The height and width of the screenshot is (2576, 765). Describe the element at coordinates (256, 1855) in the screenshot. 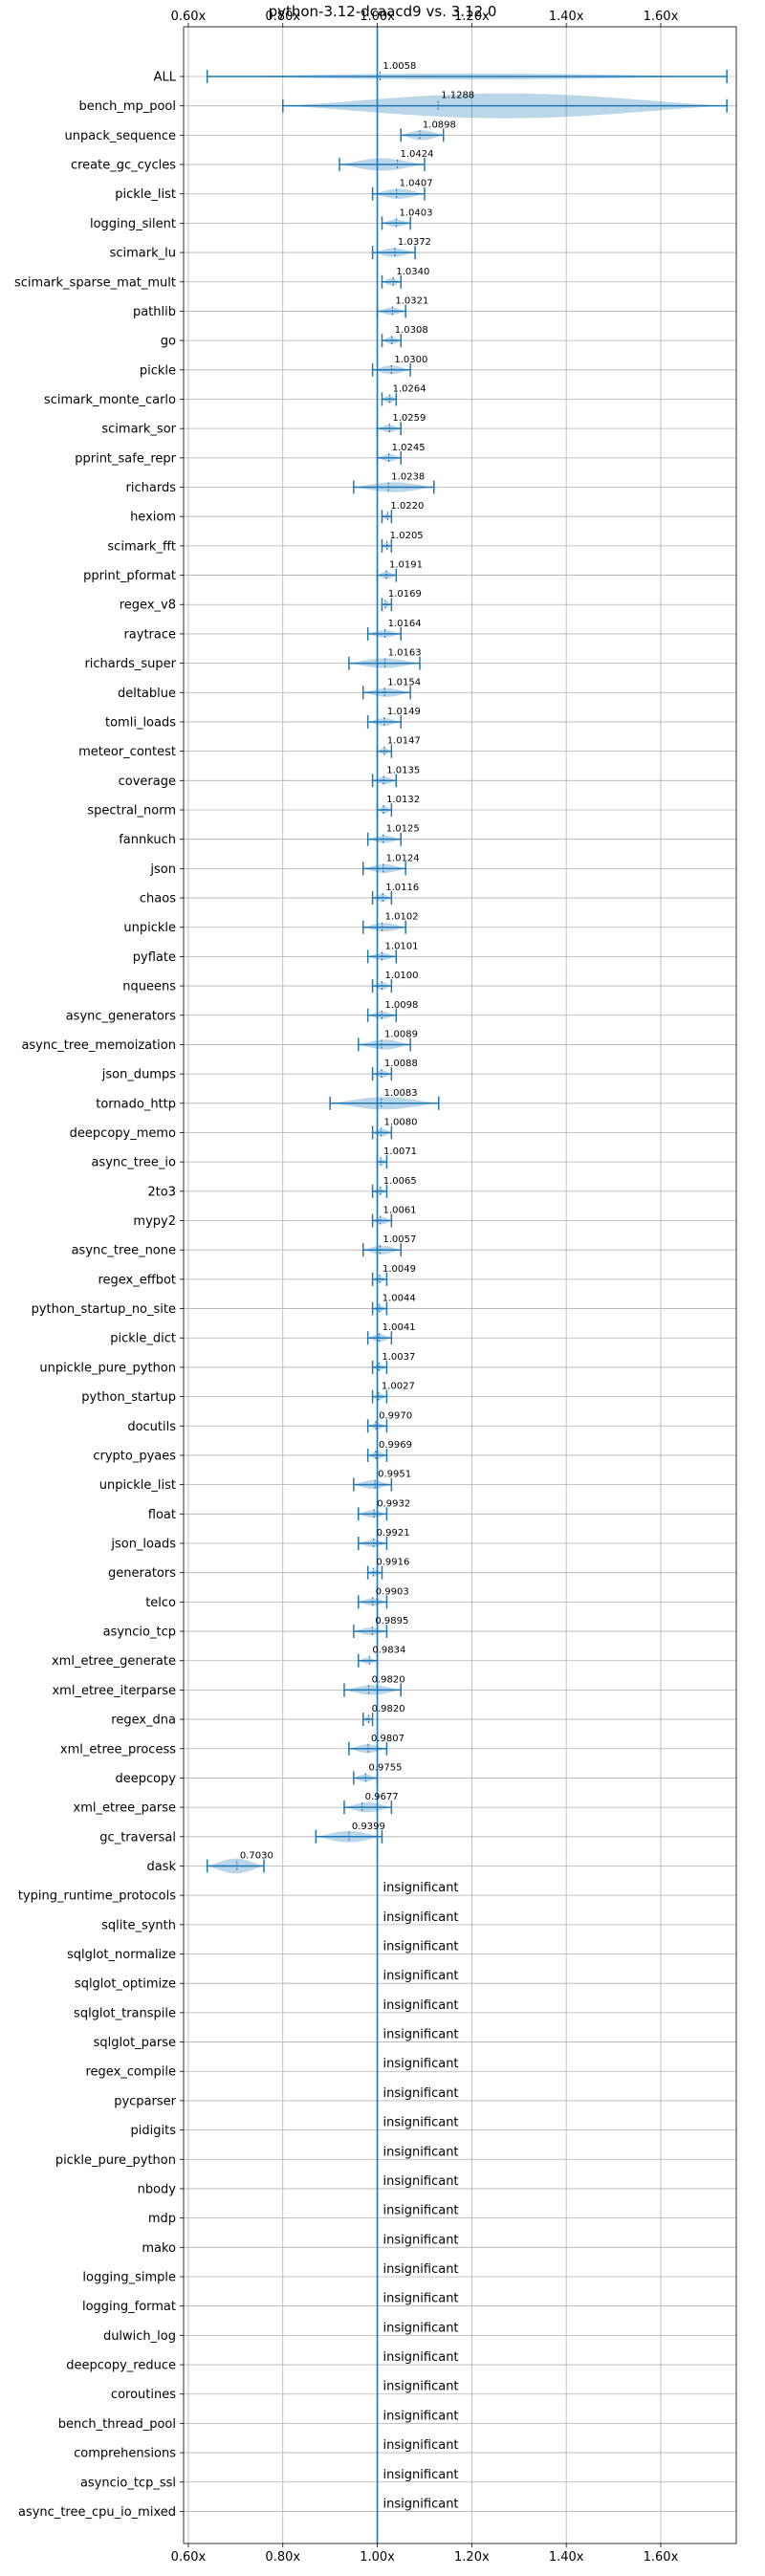

I see `value-label: 0.7030` at that location.